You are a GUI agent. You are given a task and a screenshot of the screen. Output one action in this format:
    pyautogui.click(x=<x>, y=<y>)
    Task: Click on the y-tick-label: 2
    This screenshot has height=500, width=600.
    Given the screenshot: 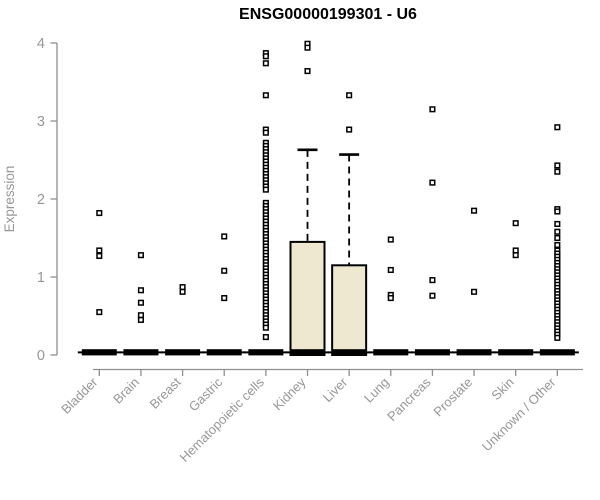 What is the action you would take?
    pyautogui.click(x=41, y=200)
    